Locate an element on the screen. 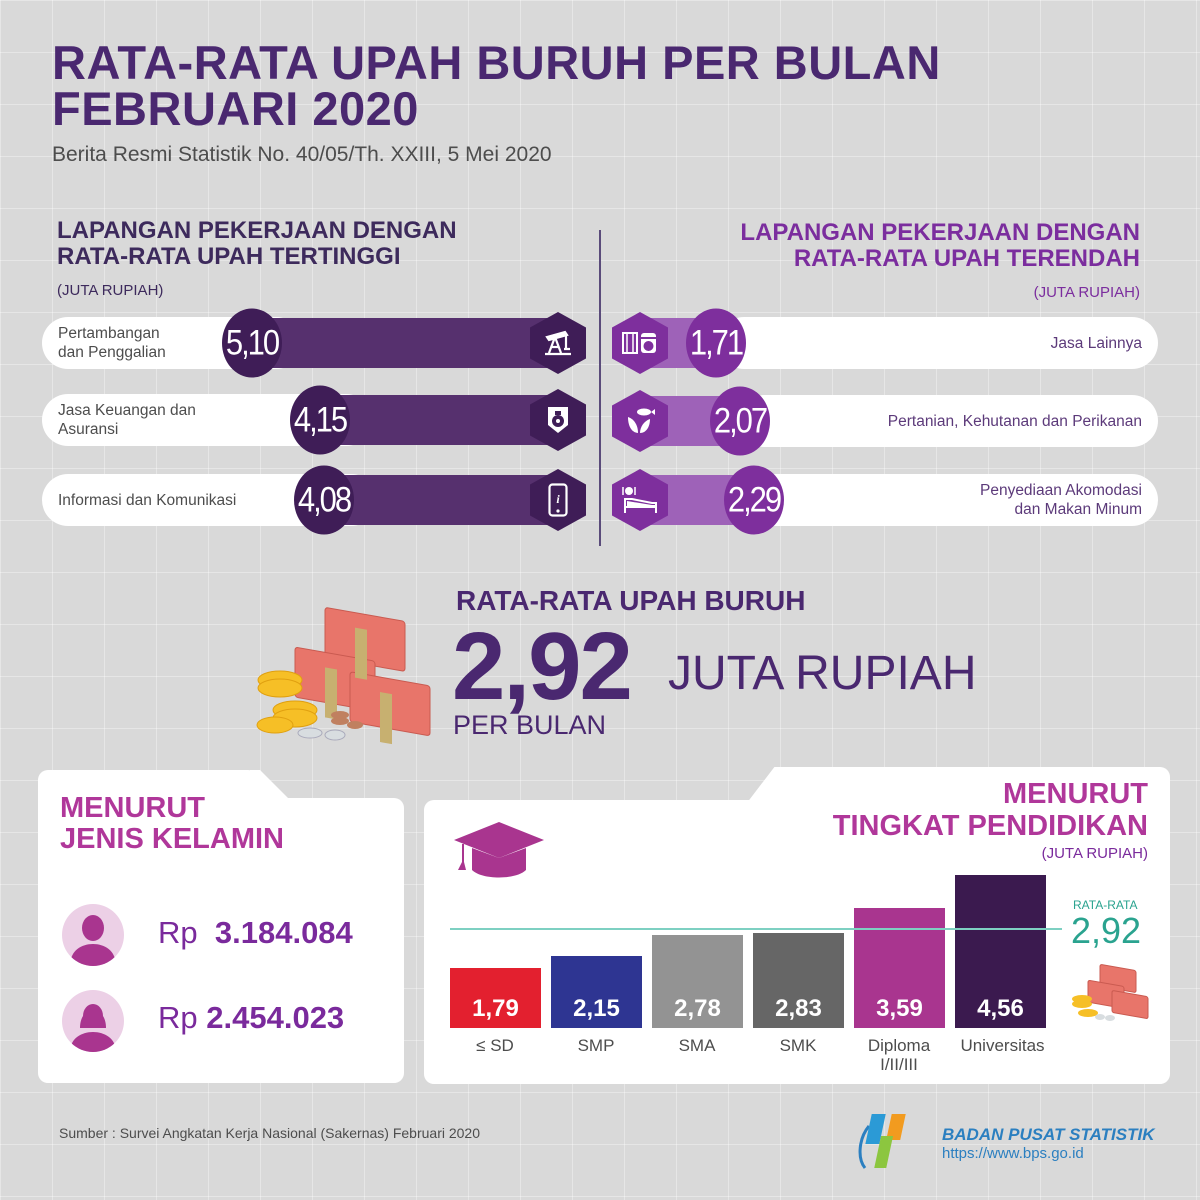 This screenshot has width=1200, height=1200. category-label-smk: SMK is located at coordinates (798, 1045).